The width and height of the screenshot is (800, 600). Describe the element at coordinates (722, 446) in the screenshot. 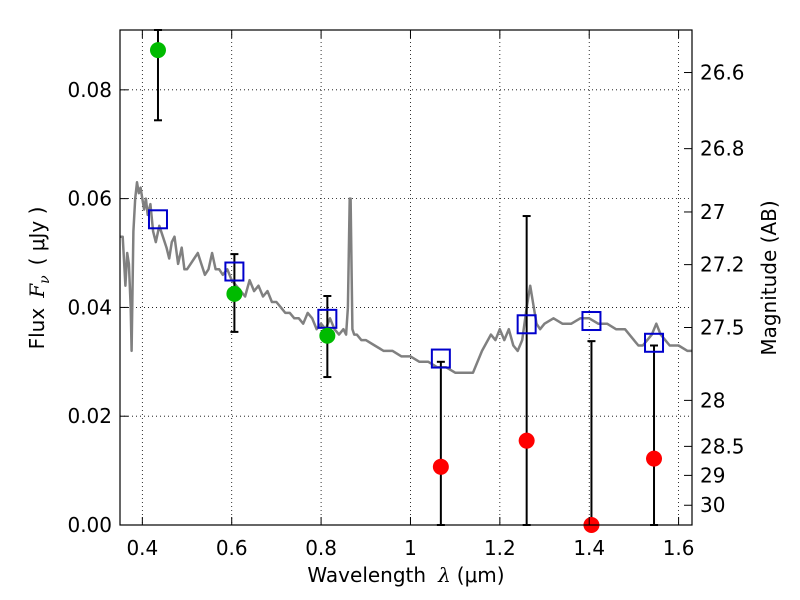

I see `y2-tick-label: 28.5` at that location.